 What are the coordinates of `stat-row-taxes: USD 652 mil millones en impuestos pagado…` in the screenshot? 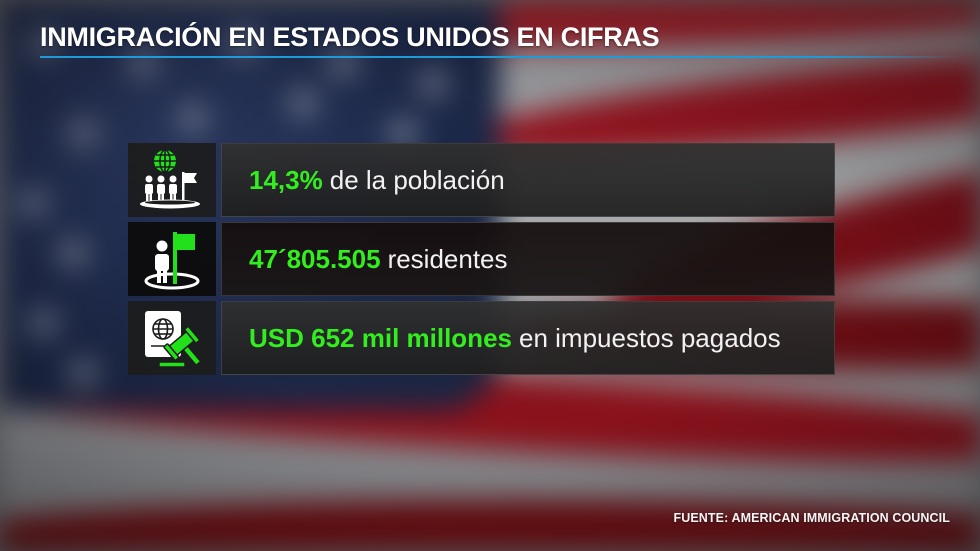 It's located at (481, 338).